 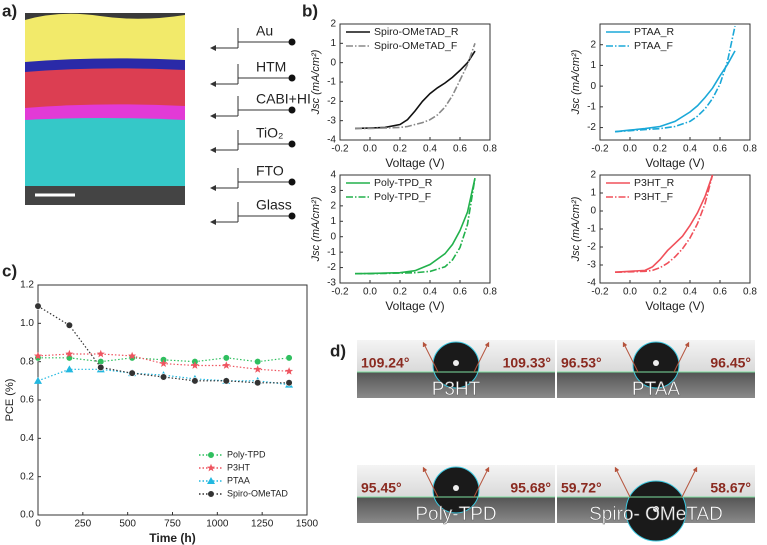 I want to click on legend-label: Poly-TPD_F, so click(x=402, y=197).